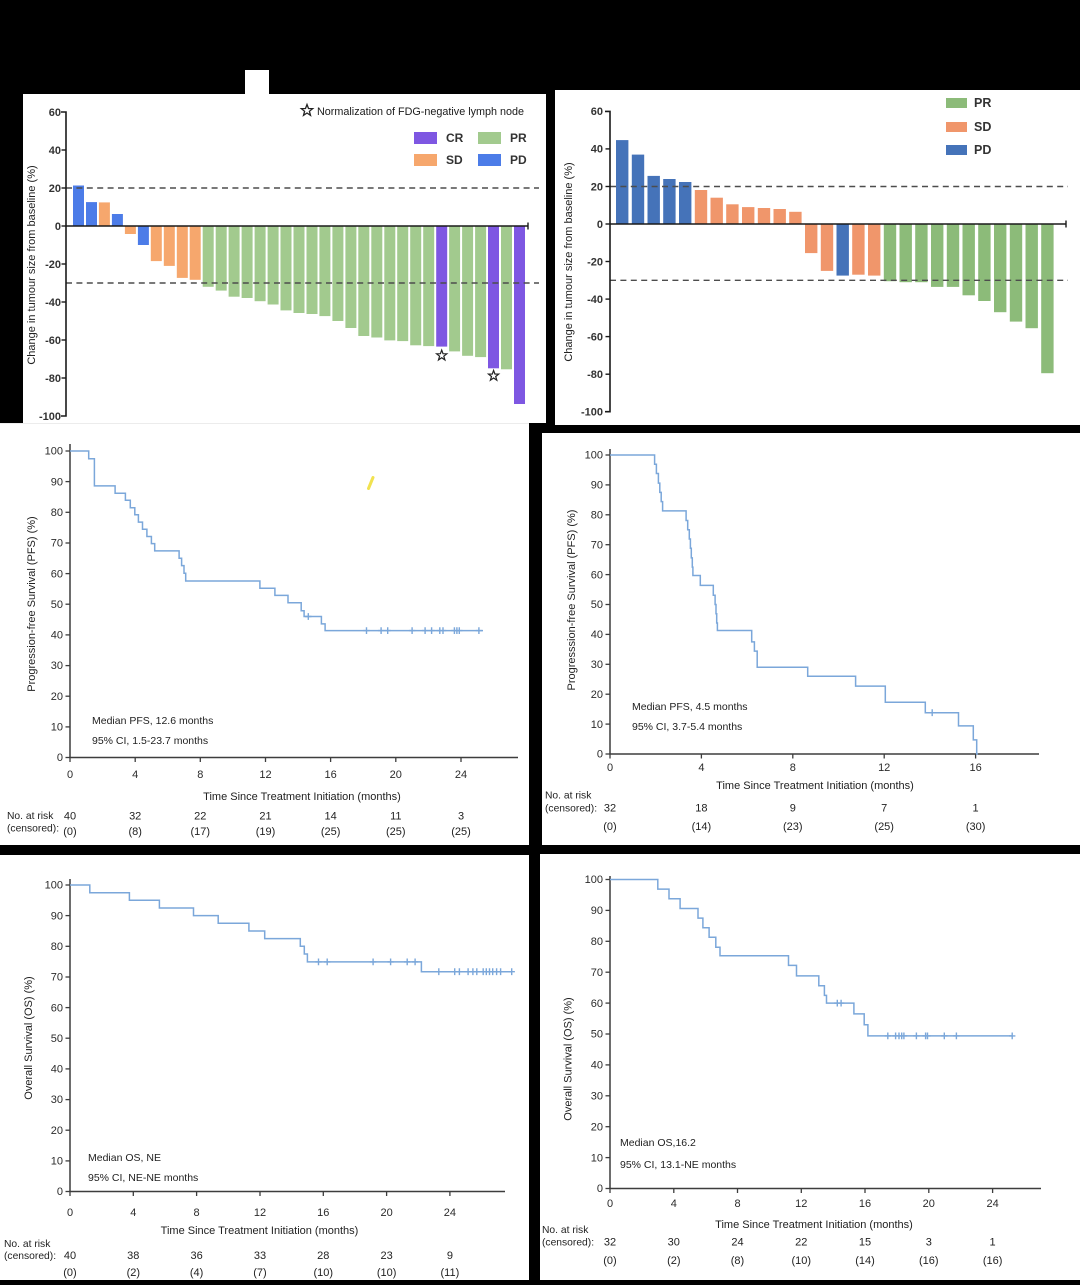 The image size is (1080, 1285). What do you see at coordinates (737, 1243) in the screenshot?
I see `svg-text: 24` at bounding box center [737, 1243].